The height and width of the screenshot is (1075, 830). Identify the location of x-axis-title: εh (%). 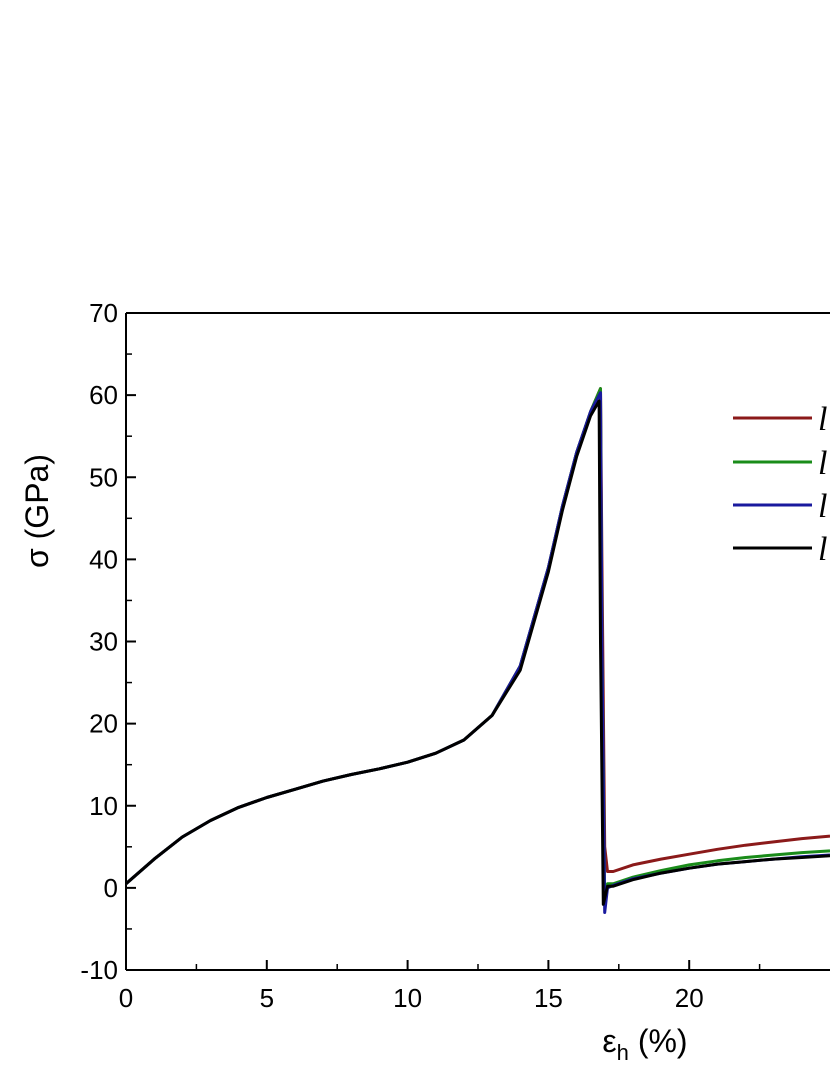
(644, 1044).